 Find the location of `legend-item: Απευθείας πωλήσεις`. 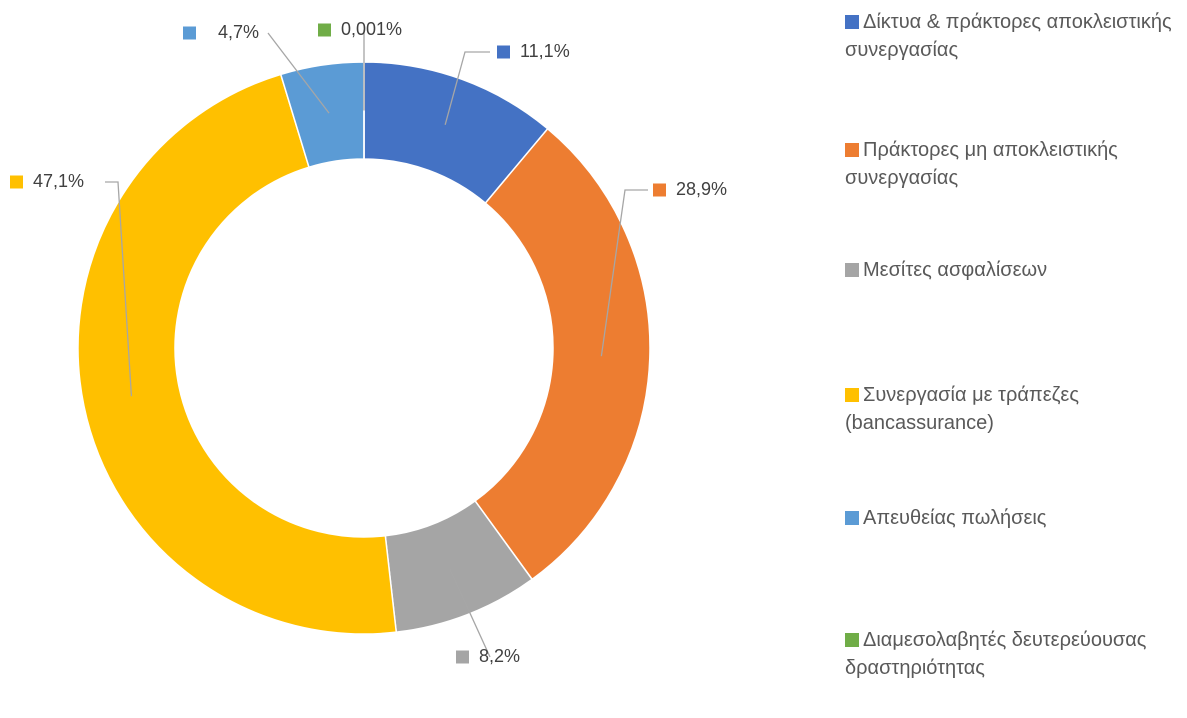

legend-item: Απευθείας πωλήσεις is located at coordinates (1014, 518).